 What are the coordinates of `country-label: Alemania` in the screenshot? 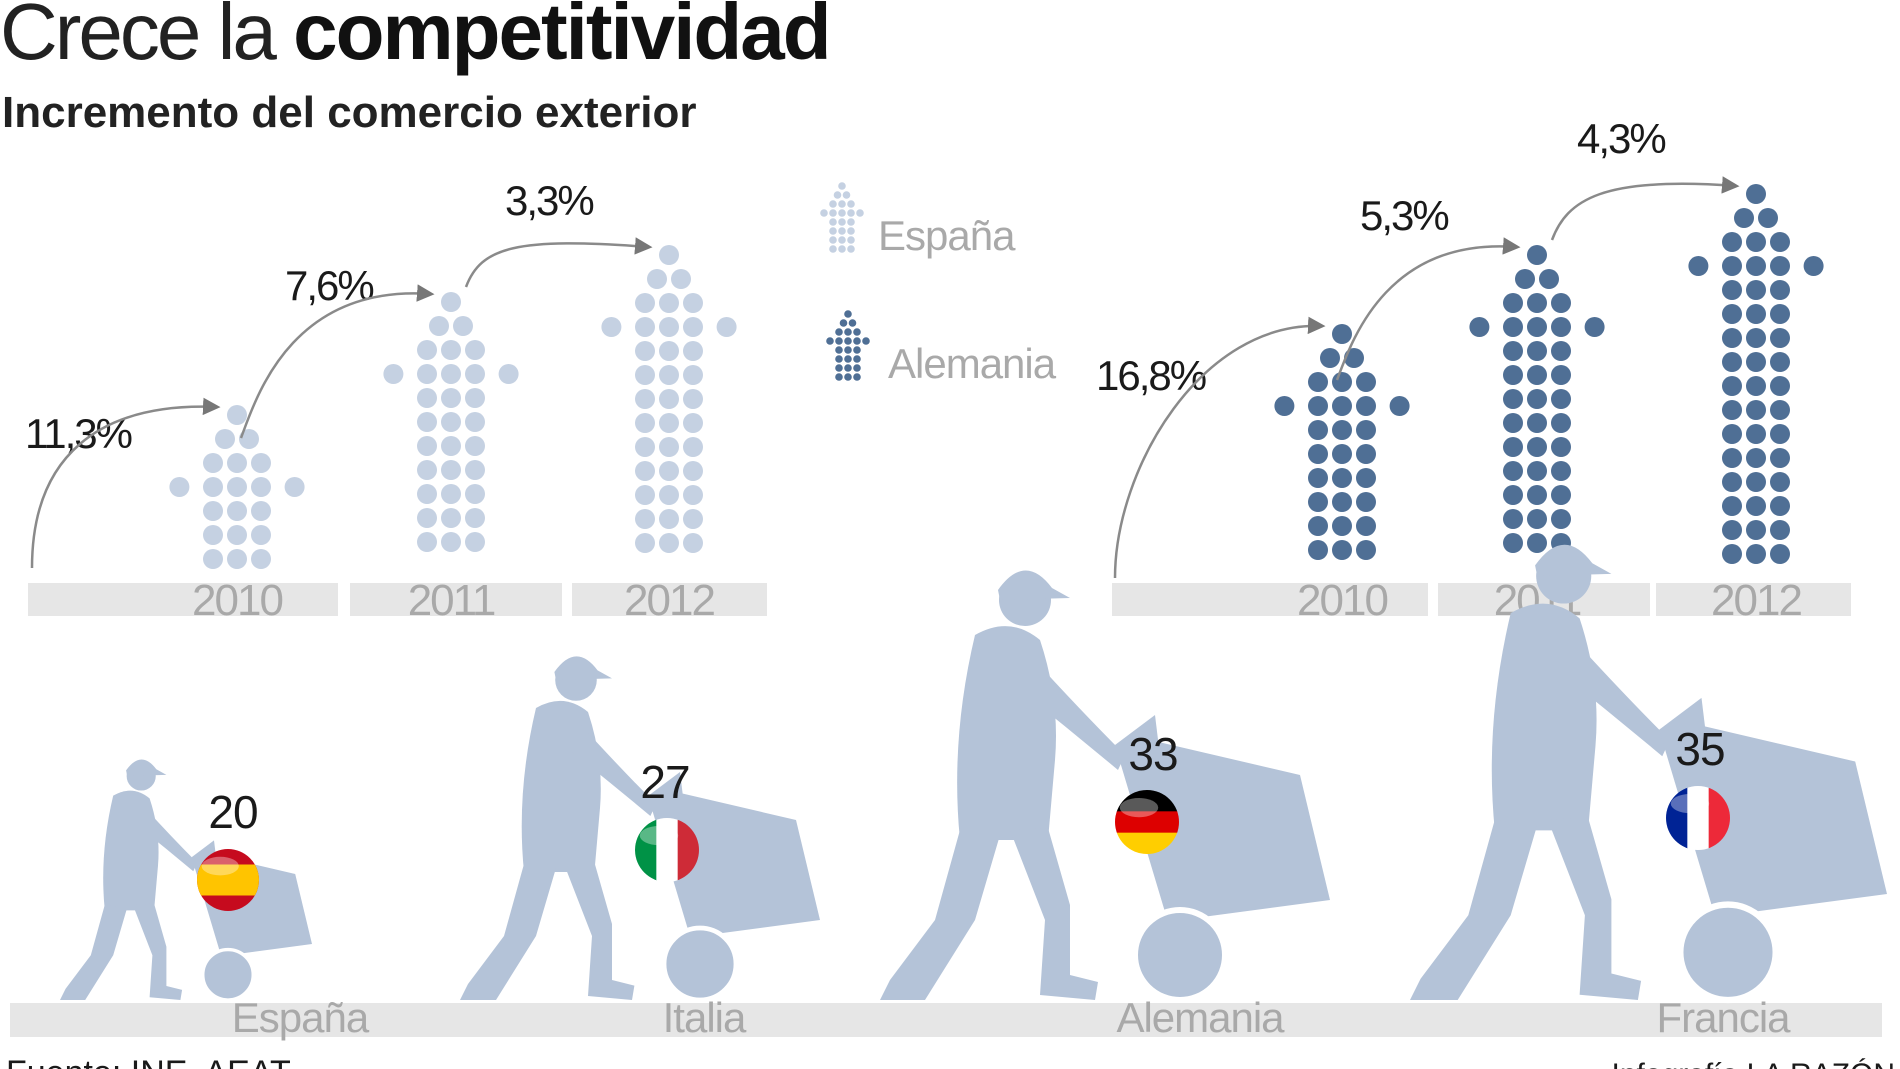 It's located at (1200, 1017).